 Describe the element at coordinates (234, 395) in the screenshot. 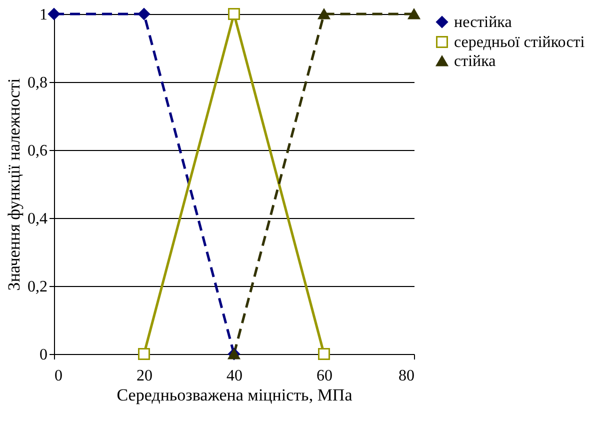

I see `x-axis-title: Середньозважена міцність, МПа` at that location.